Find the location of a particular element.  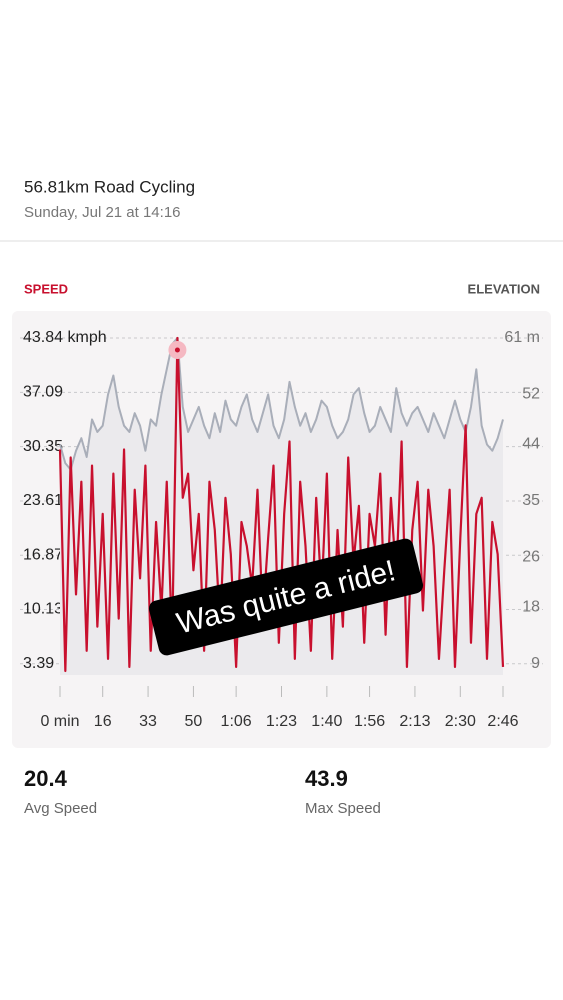

stat-value: 20.4 is located at coordinates (46, 778).